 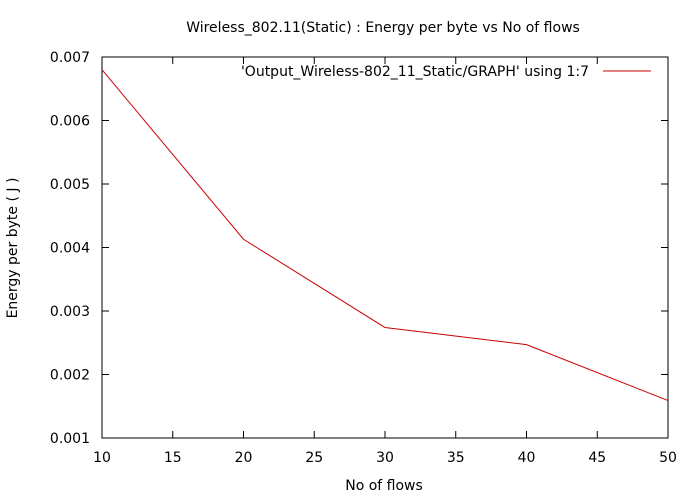 I want to click on x-tick-label: 20, so click(x=244, y=458).